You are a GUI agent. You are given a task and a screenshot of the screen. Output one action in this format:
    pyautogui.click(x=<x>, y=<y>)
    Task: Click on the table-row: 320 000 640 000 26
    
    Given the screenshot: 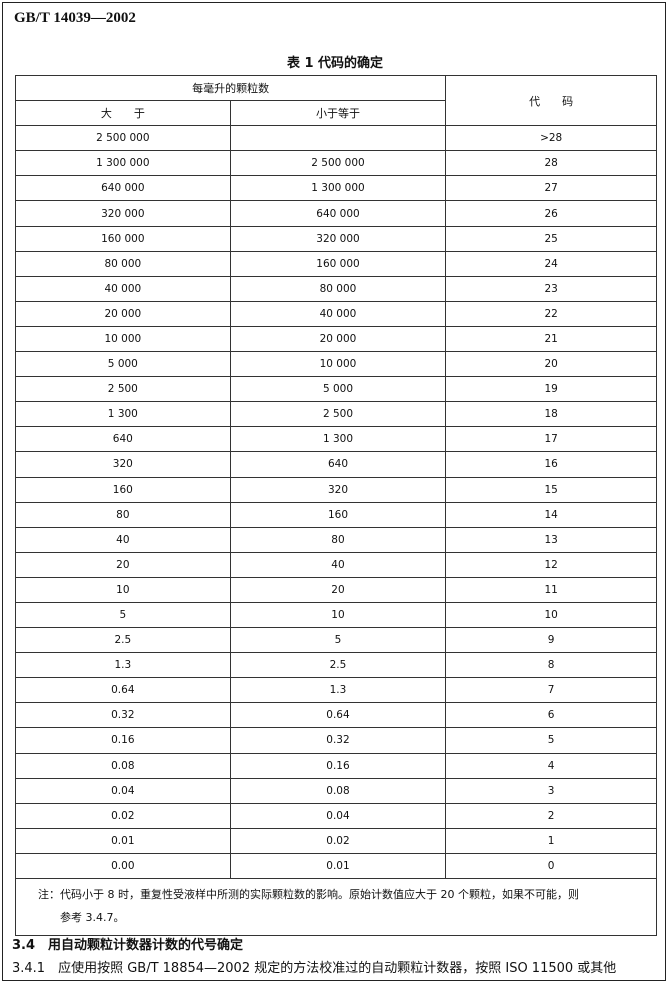 What is the action you would take?
    pyautogui.click(x=336, y=213)
    